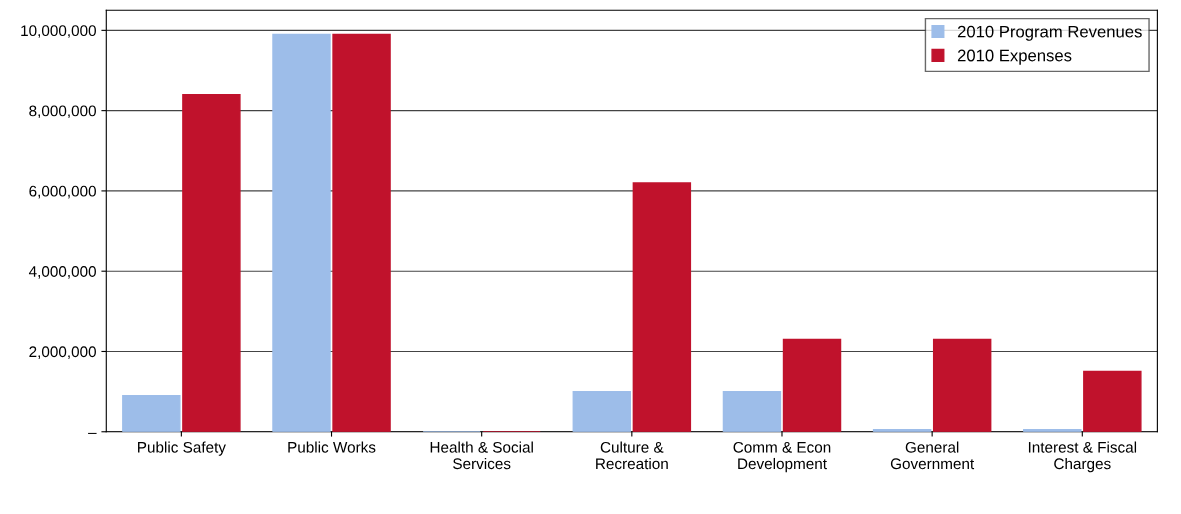  Describe the element at coordinates (62, 192) in the screenshot. I see `y-tick-label: 6,000,000` at that location.